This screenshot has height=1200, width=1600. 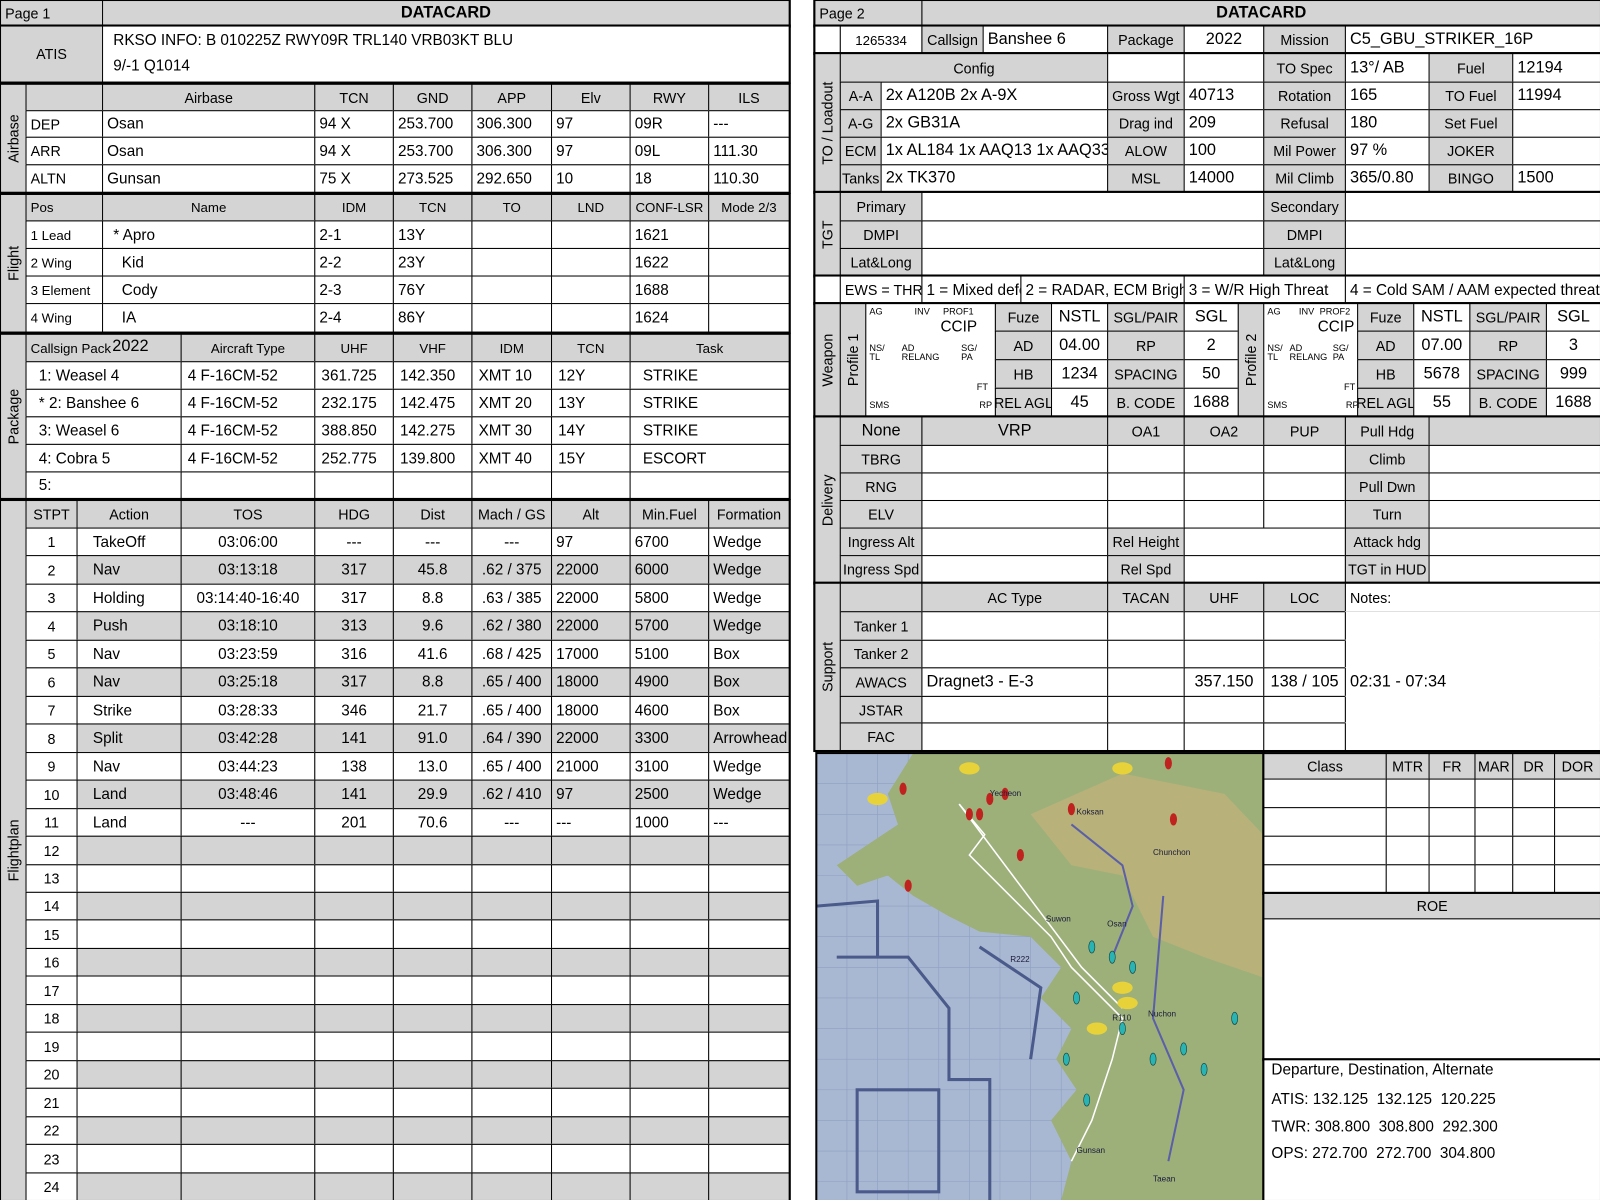 What do you see at coordinates (232, 403) in the screenshot?
I see `cell-text: 4 F-16CM-52` at bounding box center [232, 403].